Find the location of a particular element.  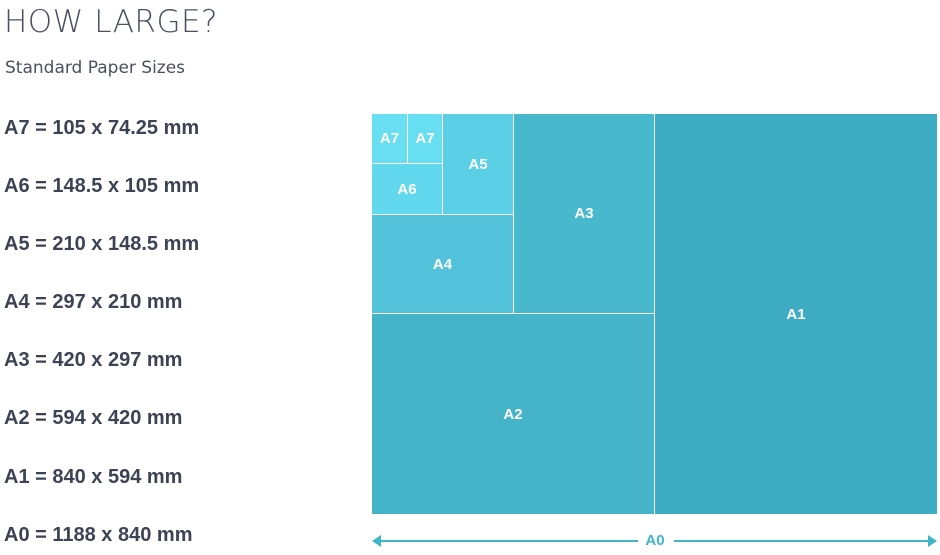

sheet-a7-right-label: A7 is located at coordinates (425, 138).